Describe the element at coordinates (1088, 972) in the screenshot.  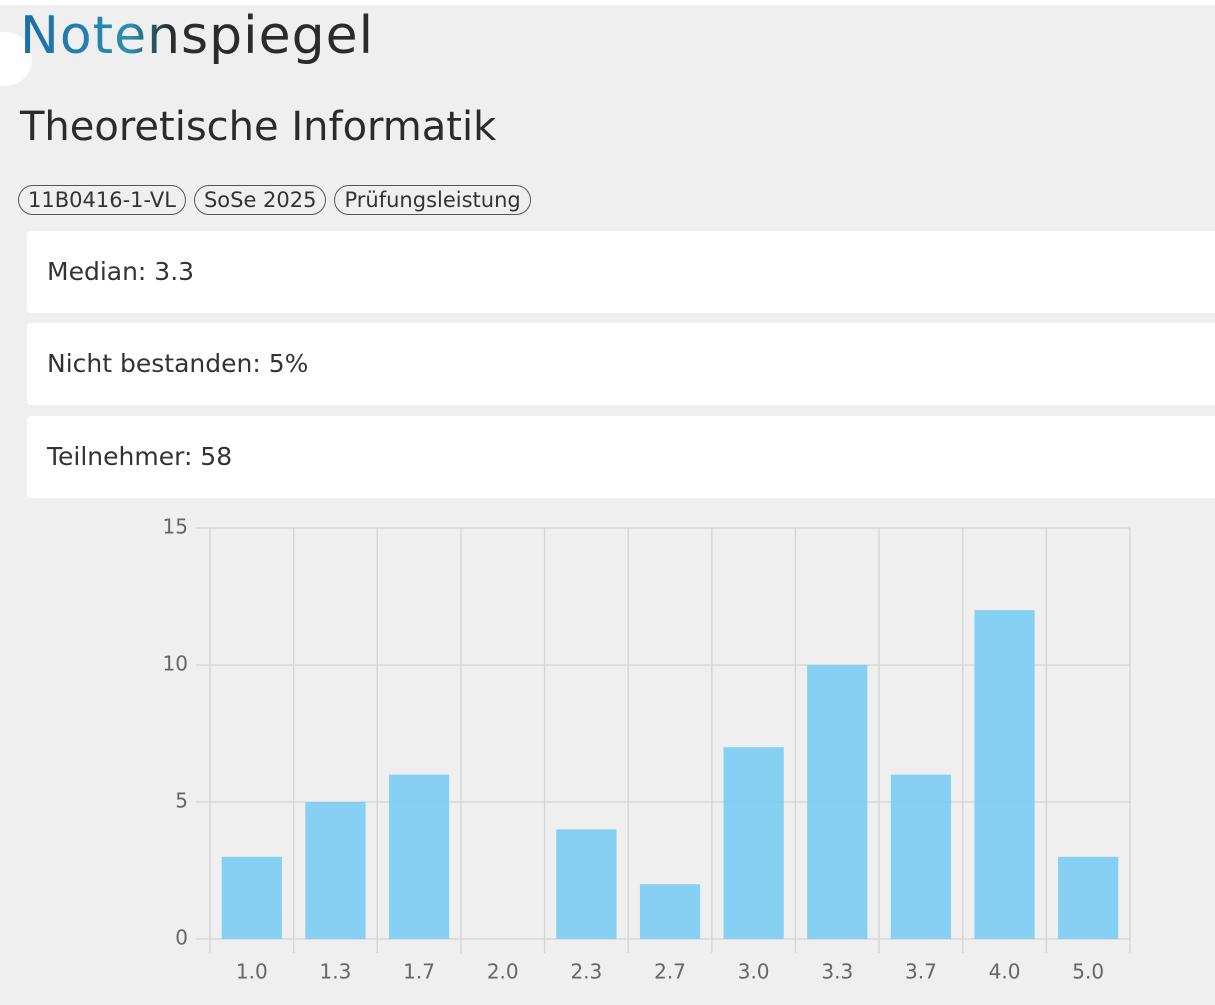
I see `x-tick-label: 5.0` at that location.